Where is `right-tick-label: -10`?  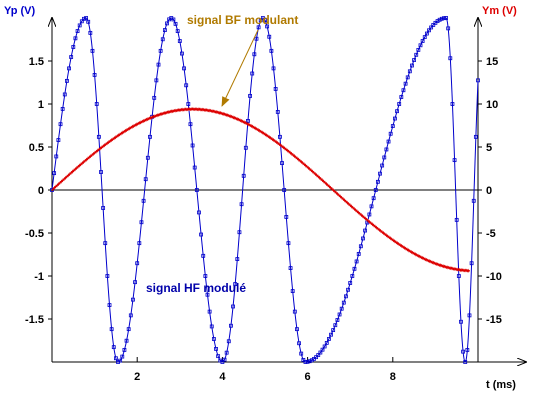 right-tick-label: -10 is located at coordinates (494, 277).